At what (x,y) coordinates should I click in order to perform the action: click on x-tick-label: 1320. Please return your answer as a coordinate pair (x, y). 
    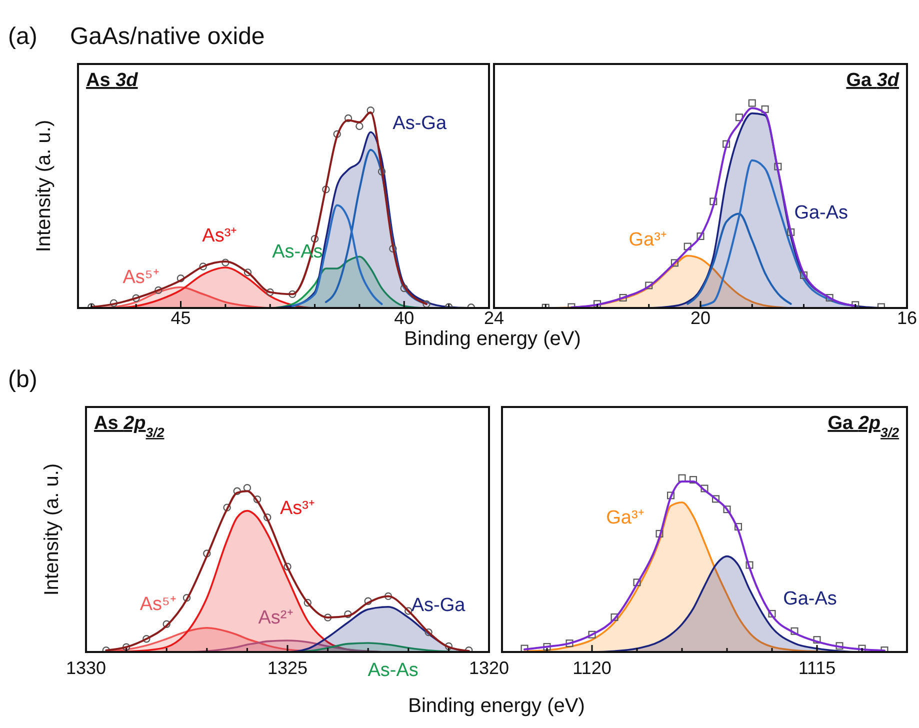
    Looking at the image, I should click on (489, 668).